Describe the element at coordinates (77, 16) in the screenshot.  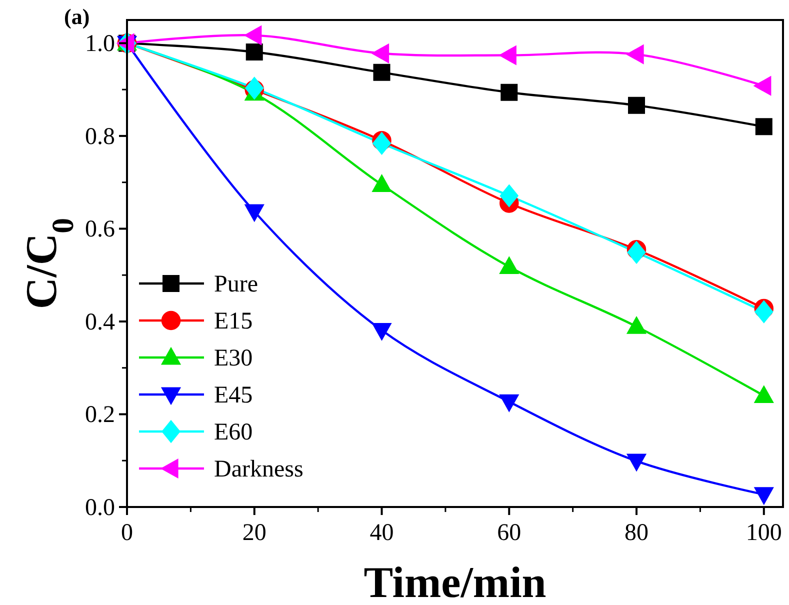
I see `text: (a)` at that location.